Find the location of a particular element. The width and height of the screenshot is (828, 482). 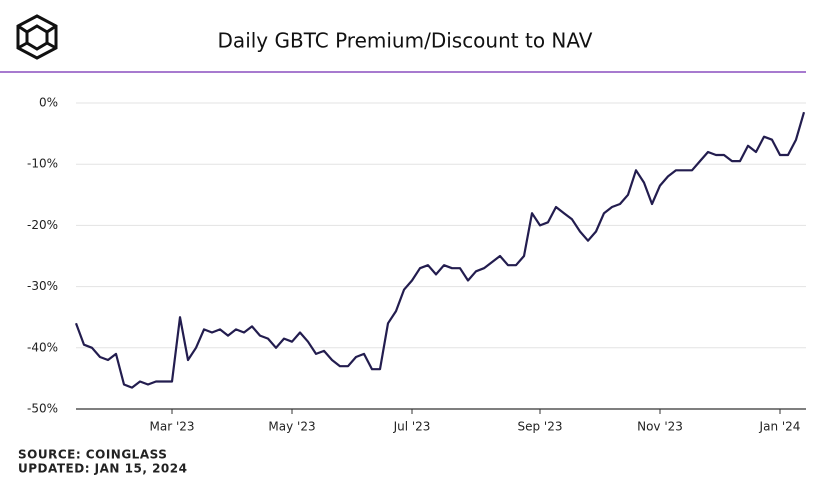

y-tick-label: -40% is located at coordinates (42, 347).